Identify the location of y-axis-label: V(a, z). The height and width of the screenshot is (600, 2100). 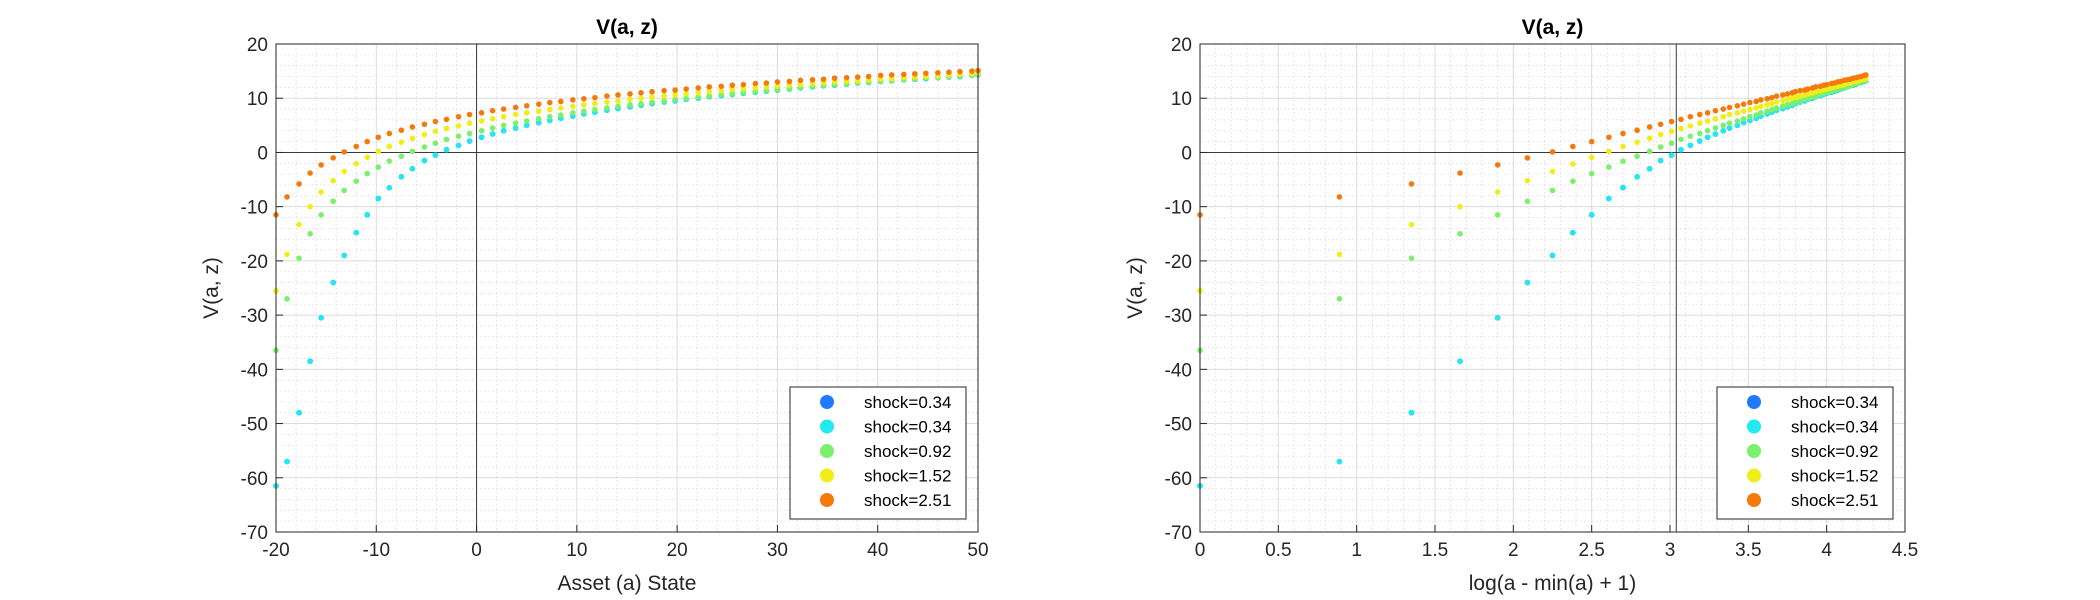
(211, 288).